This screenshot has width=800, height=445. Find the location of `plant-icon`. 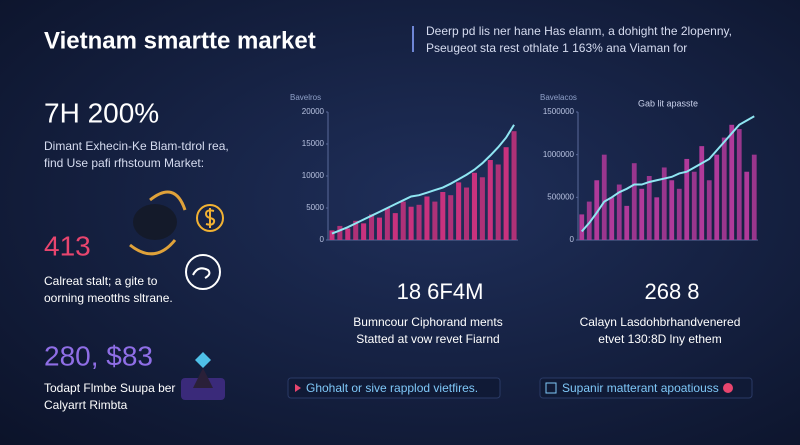

plant-icon is located at coordinates (203, 376).